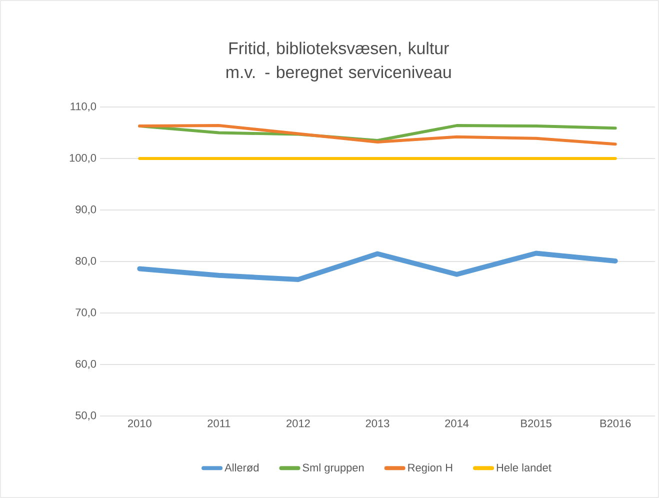 Image resolution: width=659 pixels, height=498 pixels. What do you see at coordinates (83, 159) in the screenshot?
I see `y-tick-label: 100,0` at bounding box center [83, 159].